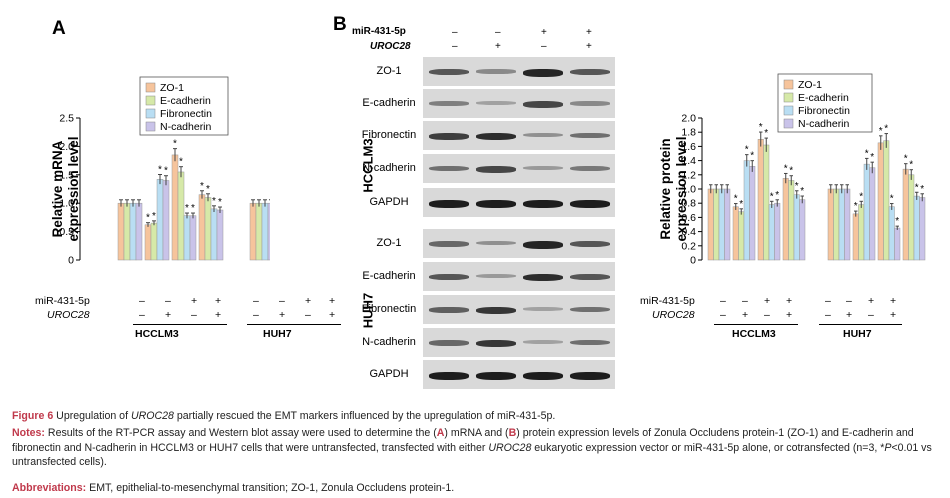  What do you see at coordinates (186, 127) in the screenshot?
I see `legend-entry: N-cadherin` at bounding box center [186, 127].